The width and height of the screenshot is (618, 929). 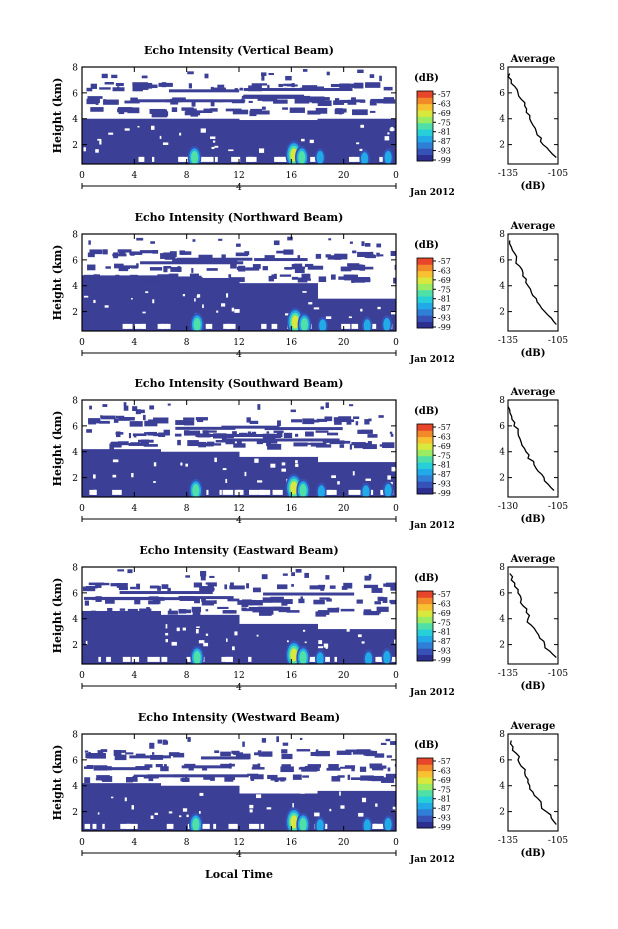 I want to click on echo-layer, so click(x=121, y=473).